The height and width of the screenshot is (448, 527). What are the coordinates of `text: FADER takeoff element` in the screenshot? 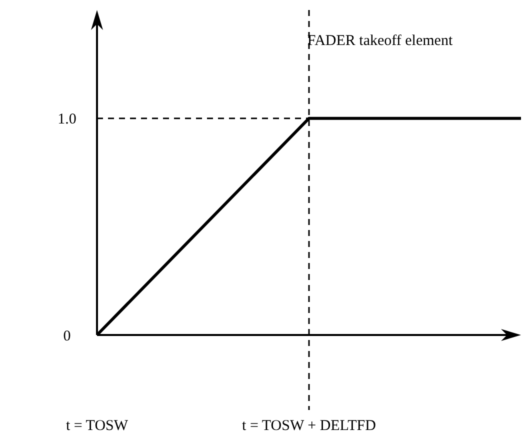 It's located at (380, 41).